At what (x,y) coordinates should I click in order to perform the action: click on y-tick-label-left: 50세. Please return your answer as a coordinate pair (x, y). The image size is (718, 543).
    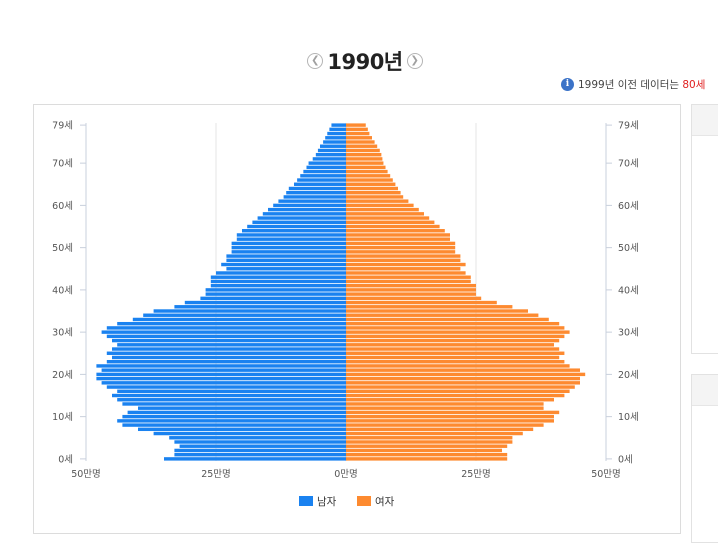
    Looking at the image, I should click on (62, 248).